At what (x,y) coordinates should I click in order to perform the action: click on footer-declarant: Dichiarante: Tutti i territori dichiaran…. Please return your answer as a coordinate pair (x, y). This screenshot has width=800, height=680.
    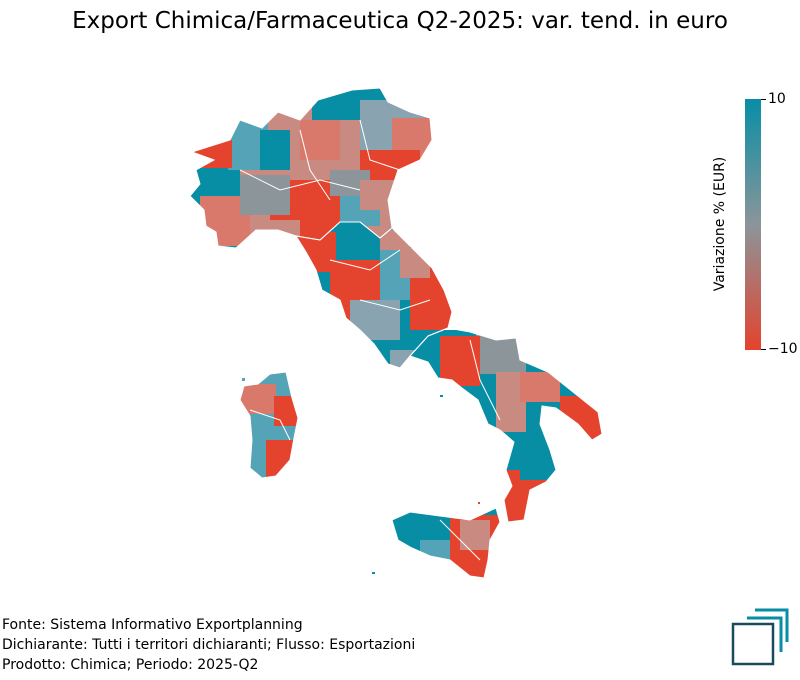
    Looking at the image, I should click on (209, 645).